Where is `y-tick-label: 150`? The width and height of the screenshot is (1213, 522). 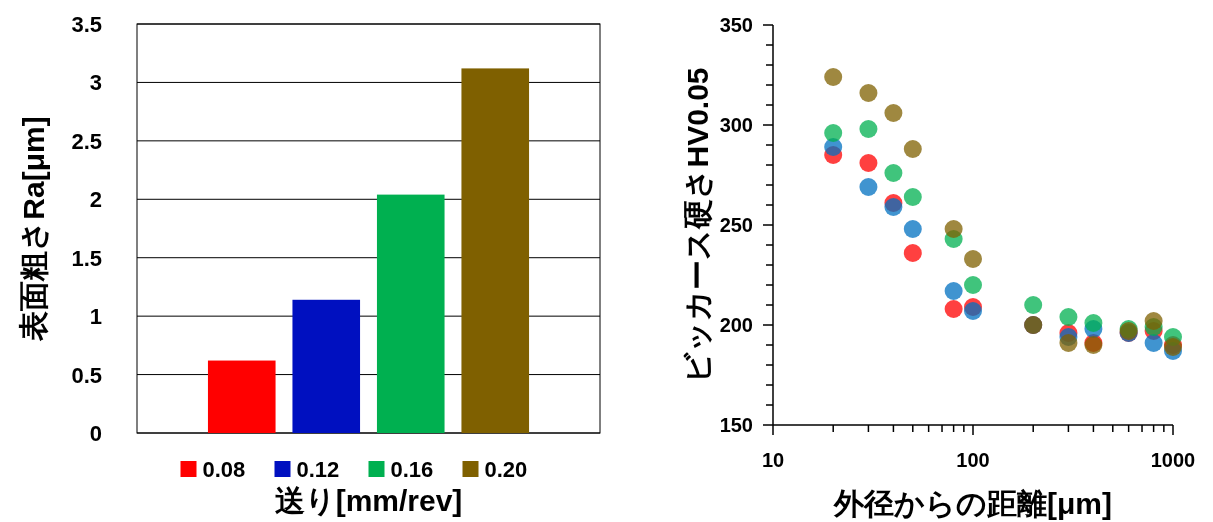 y-tick-label: 150 is located at coordinates (736, 425).